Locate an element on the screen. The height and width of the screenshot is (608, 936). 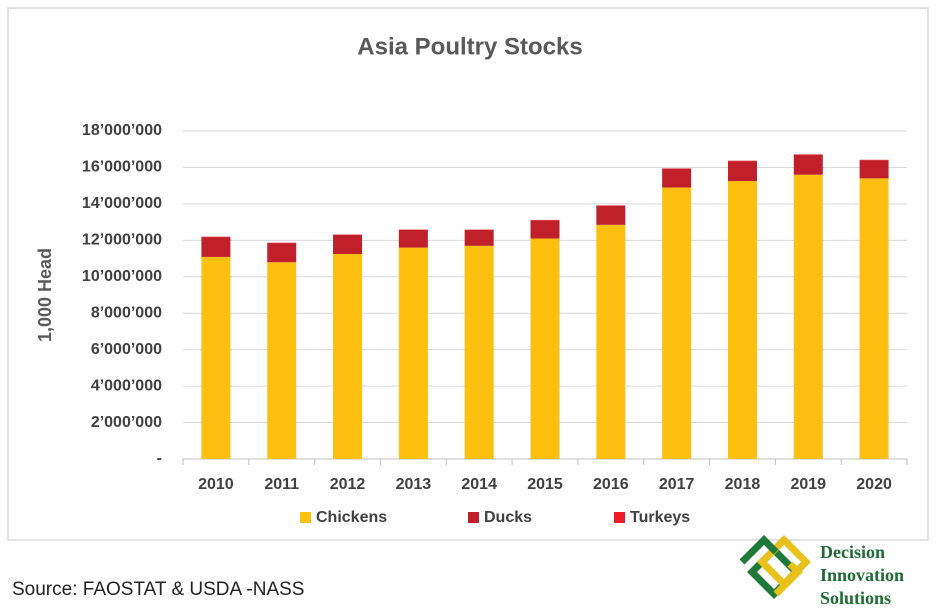
x-tick-label: 2017 is located at coordinates (677, 484).